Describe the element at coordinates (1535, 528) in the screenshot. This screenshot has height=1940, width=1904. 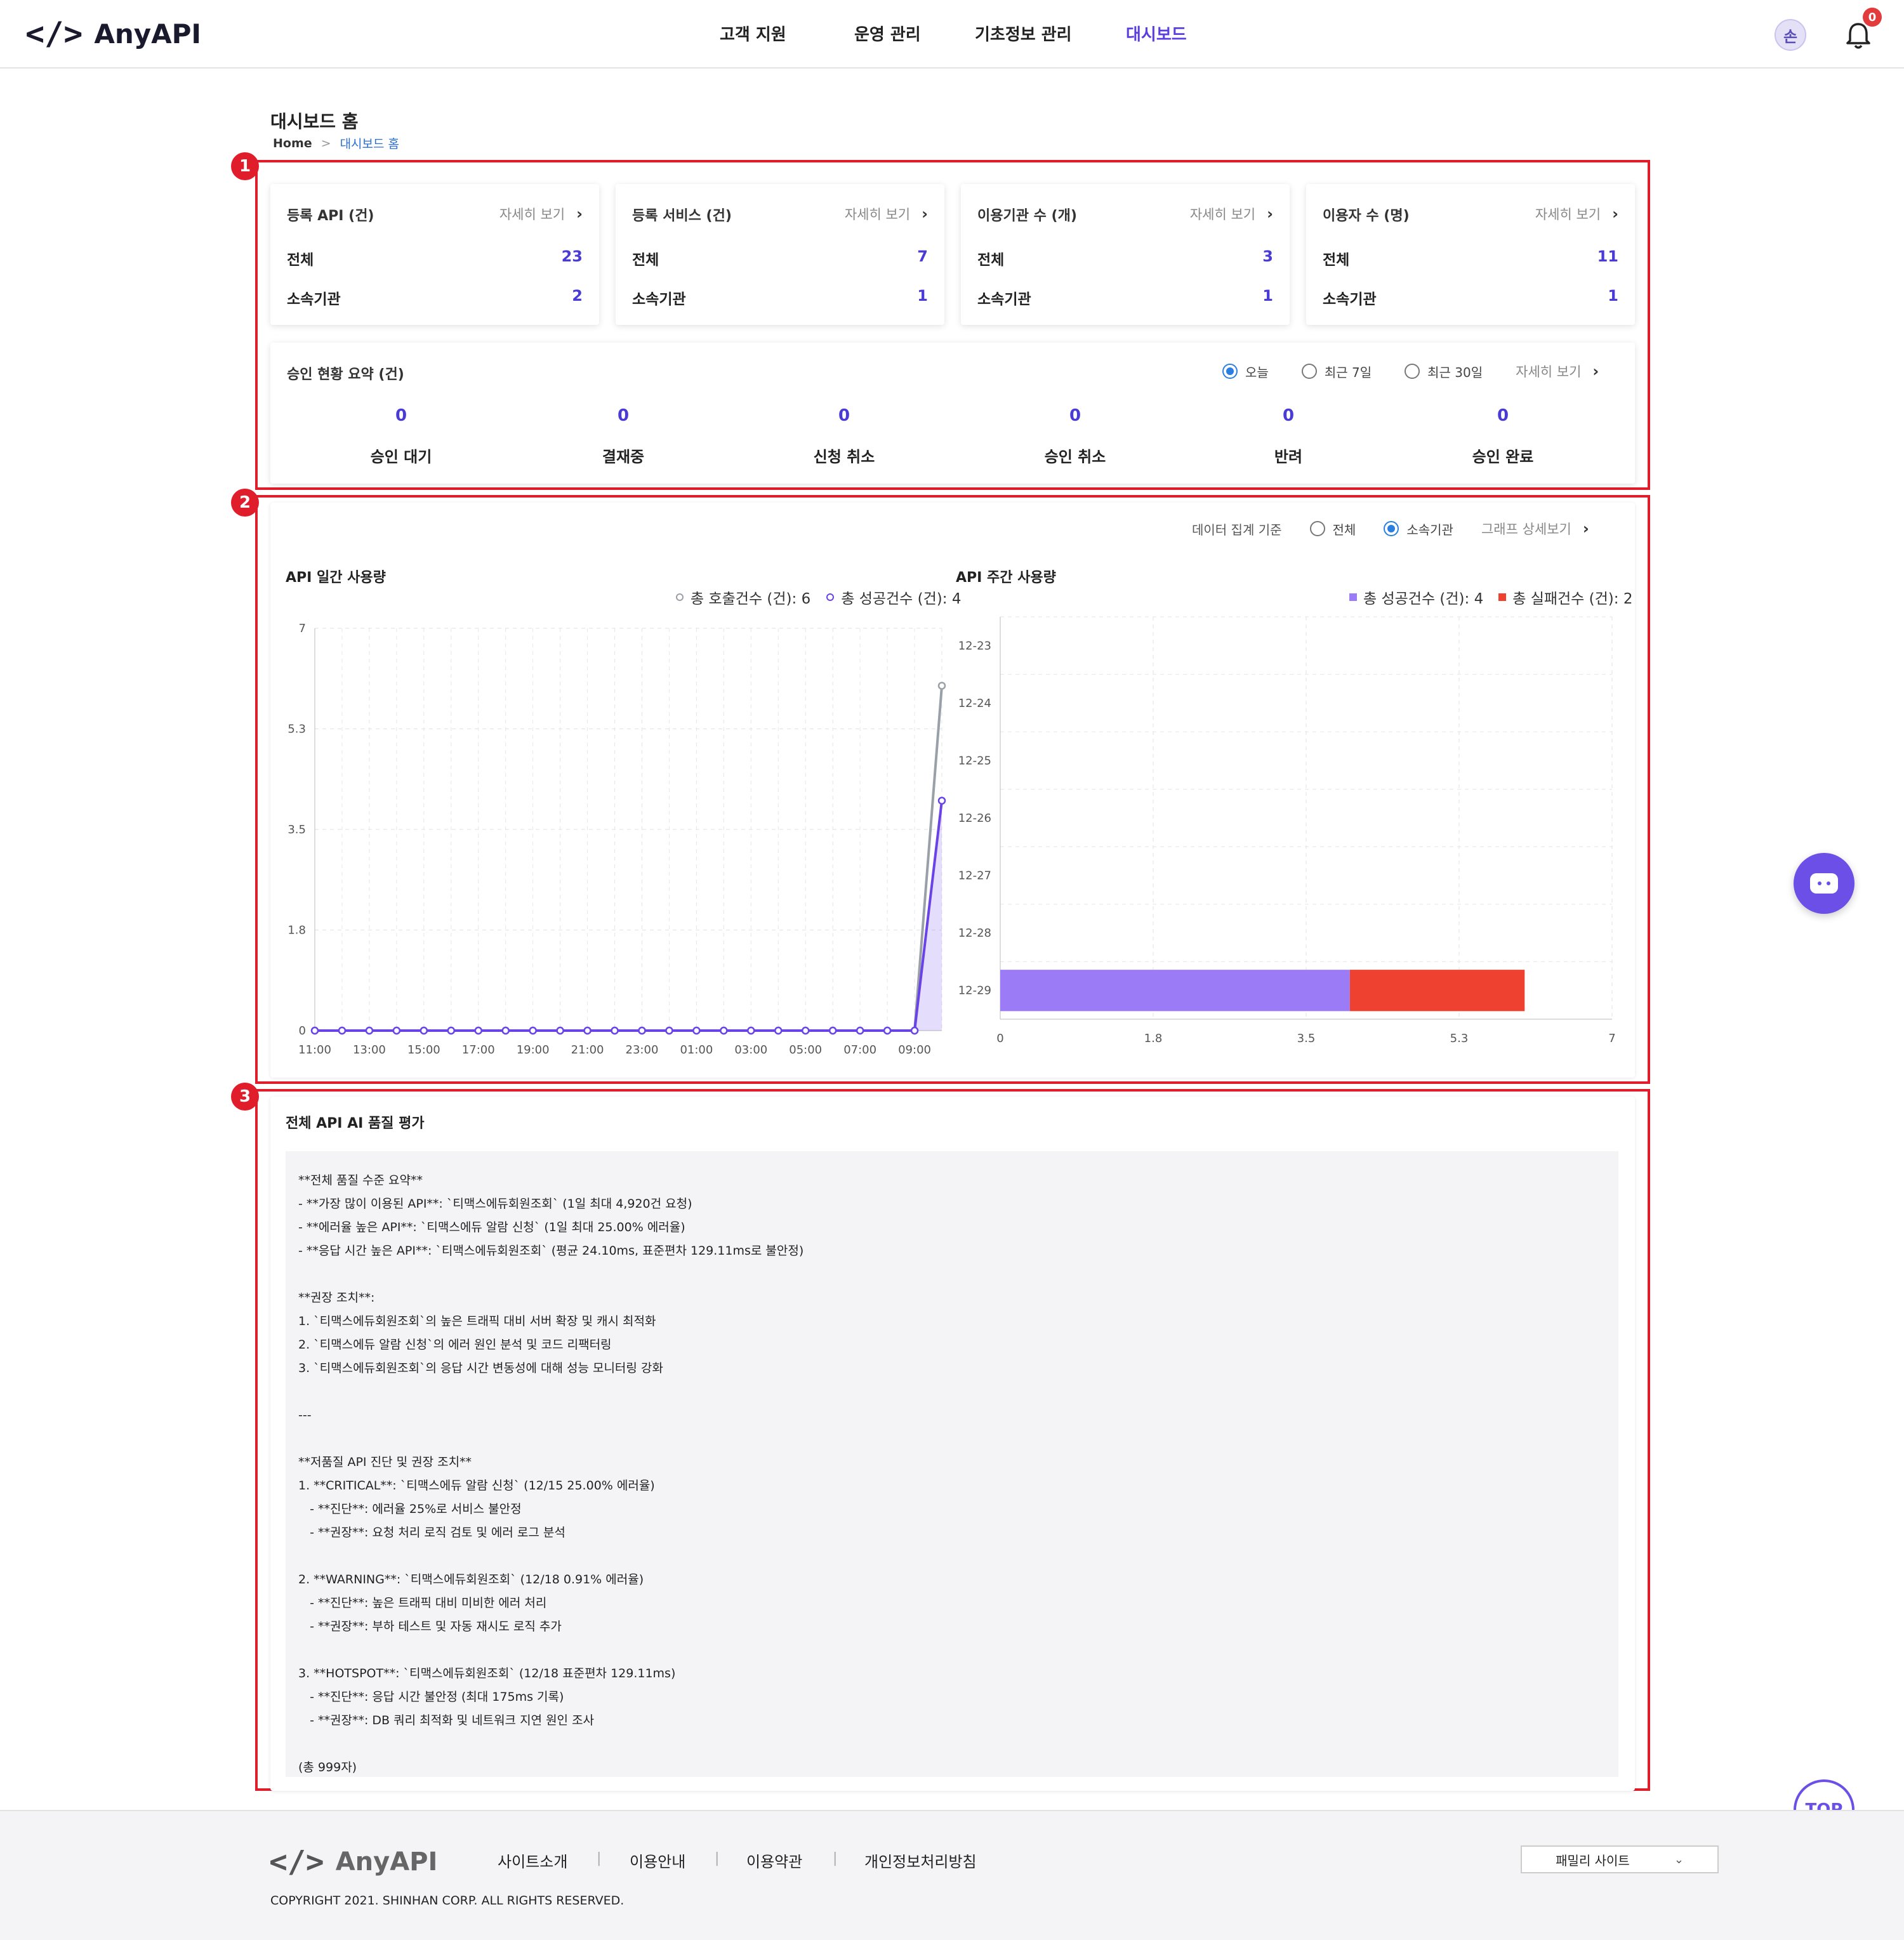
I see `graph-detail-link: 그래프 상세보기 ›` at that location.